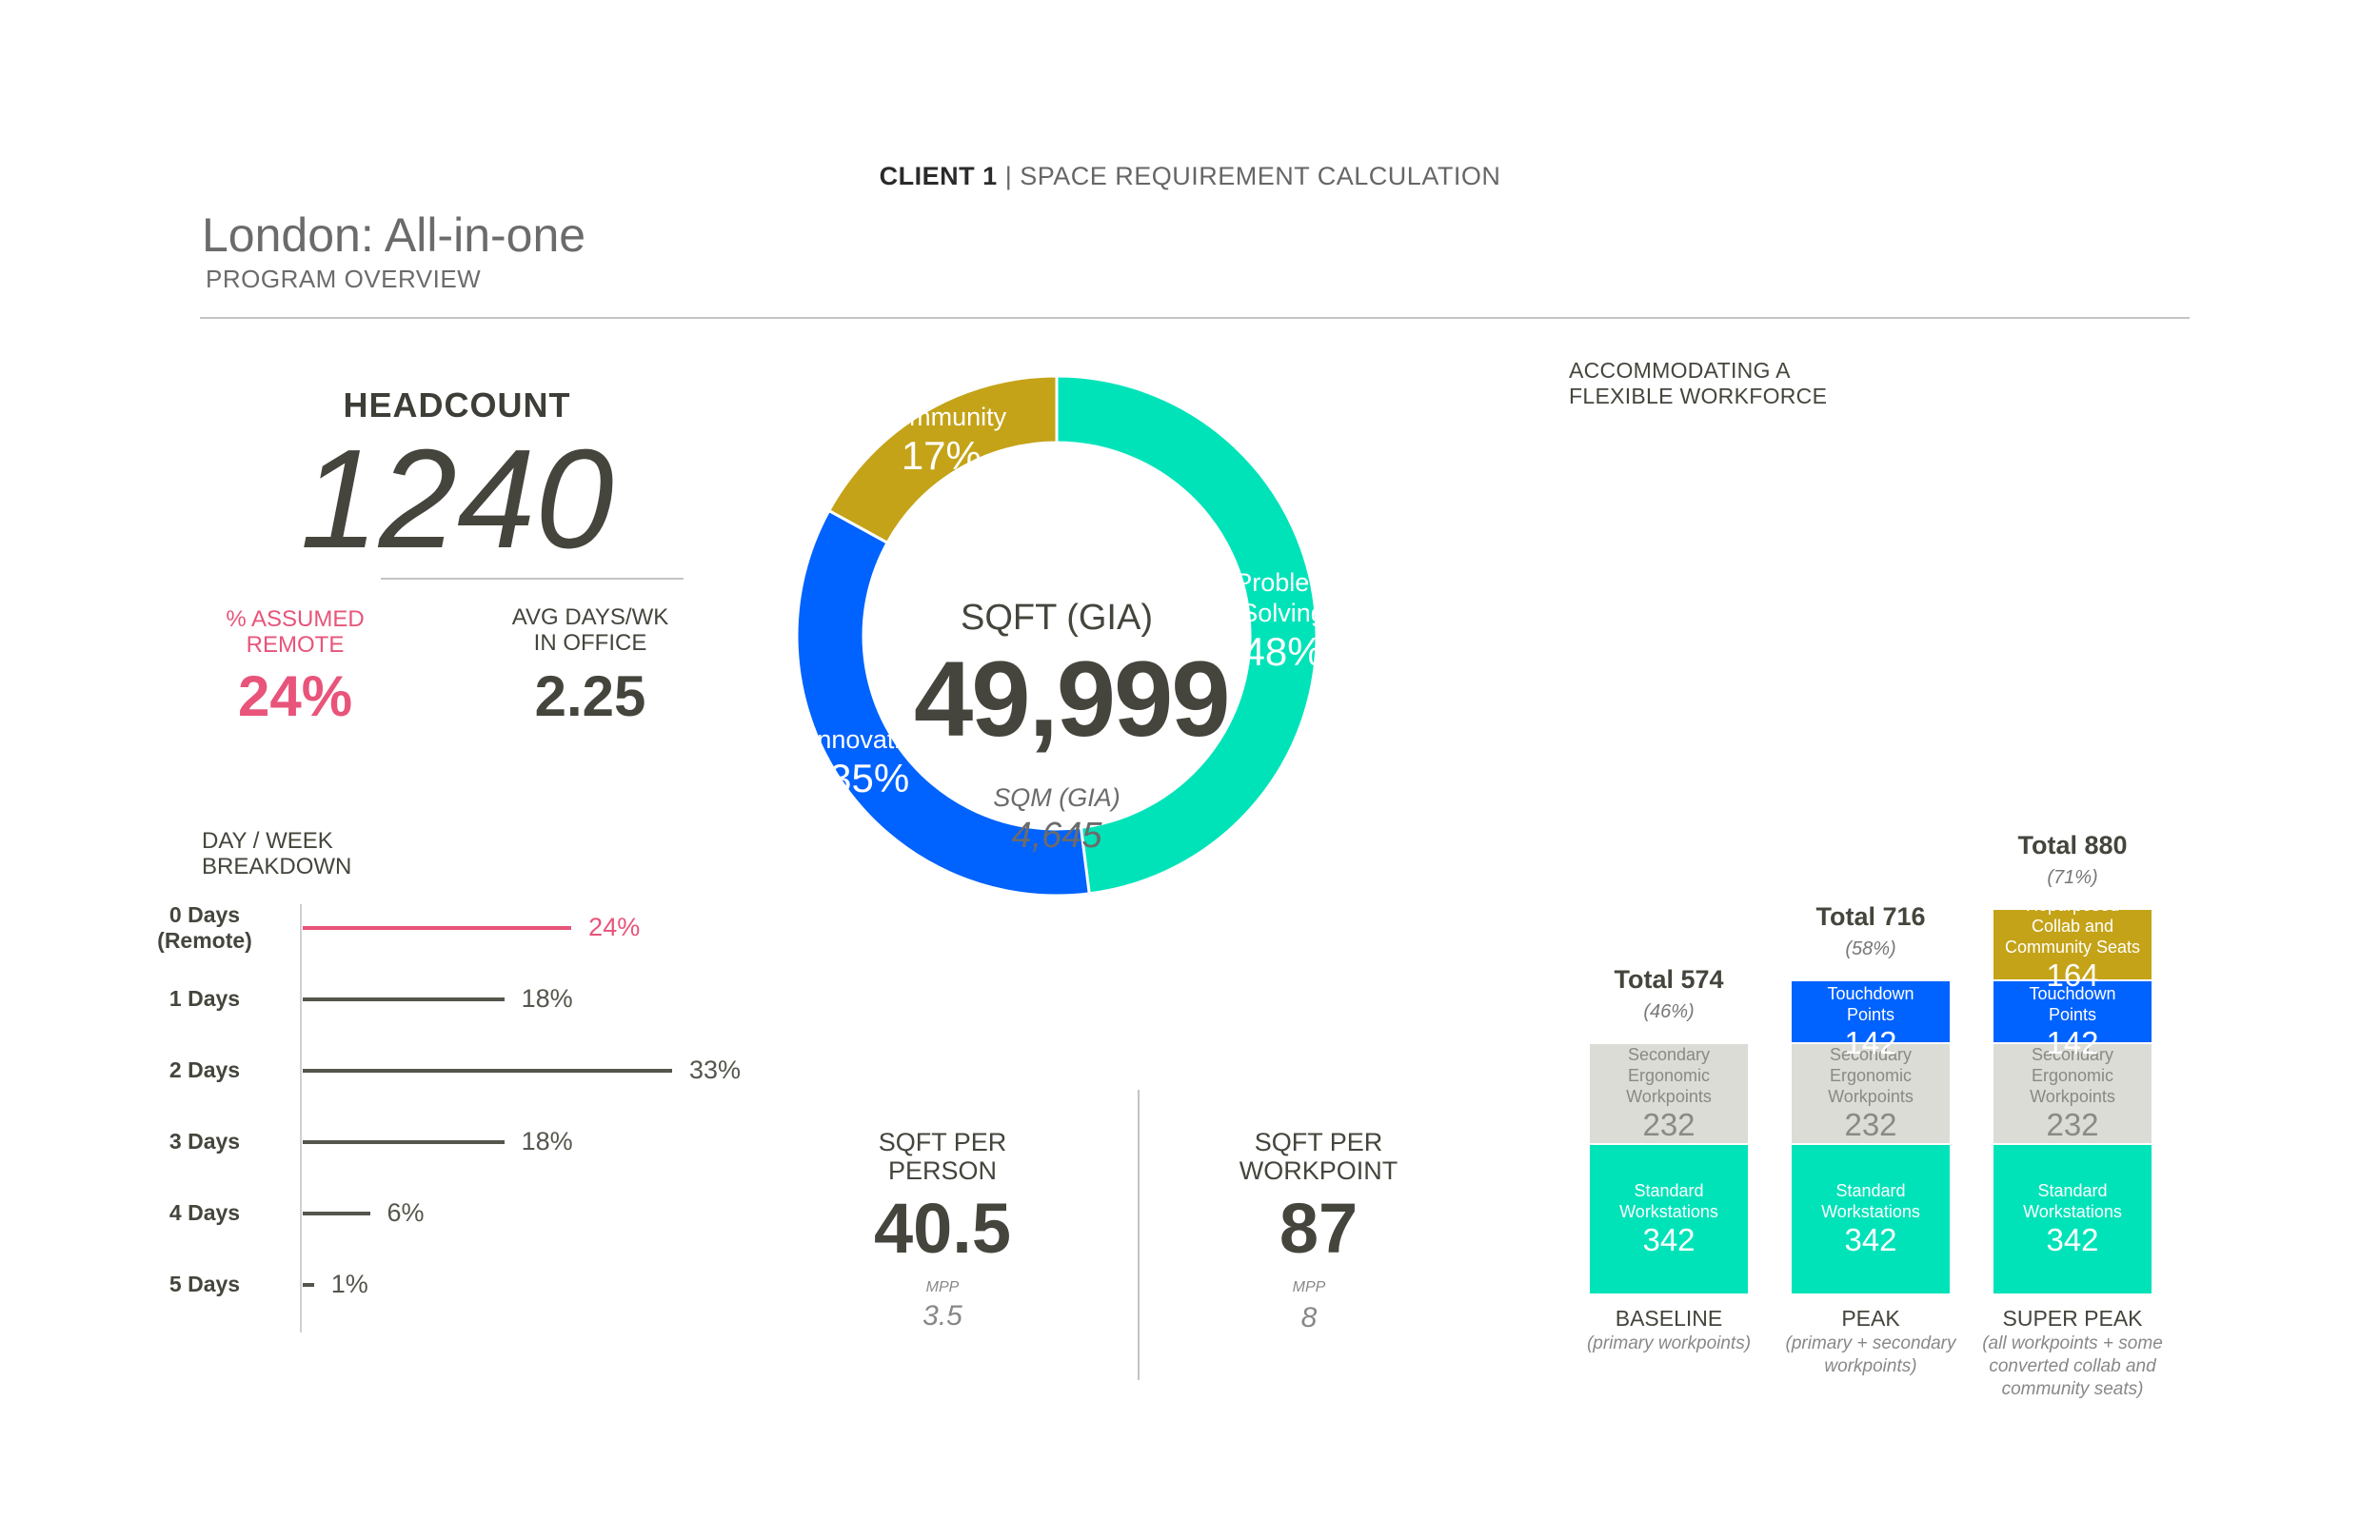 Image resolution: width=2380 pixels, height=1540 pixels. What do you see at coordinates (2072, 976) in the screenshot?
I see `stack-segment-value: 164` at bounding box center [2072, 976].